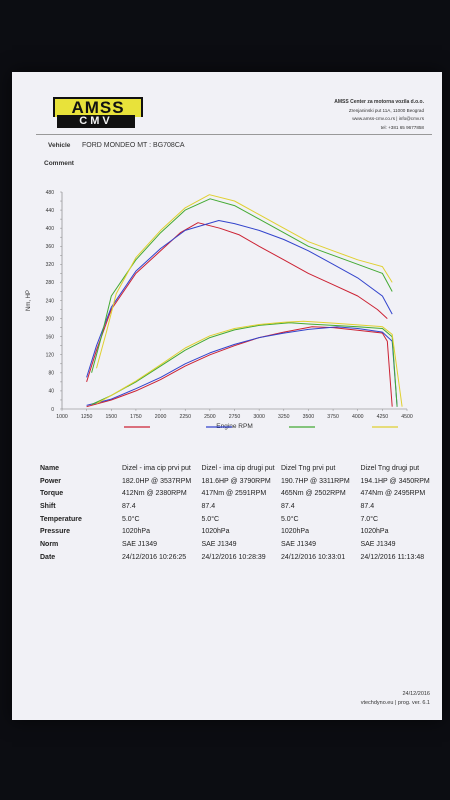  What do you see at coordinates (379, 102) in the screenshot?
I see `company-name: AMSS Center za motorna vozila d.o.o.` at bounding box center [379, 102].